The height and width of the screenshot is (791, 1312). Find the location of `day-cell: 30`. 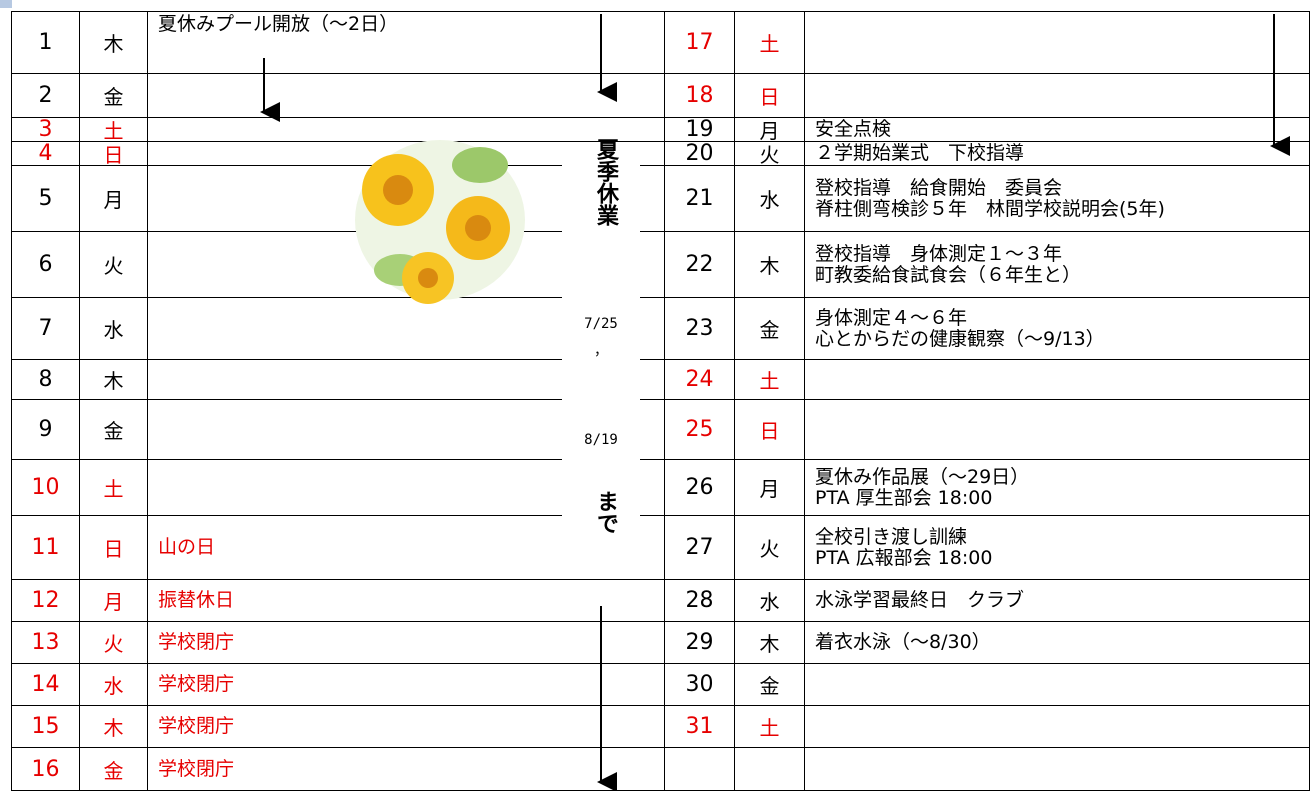

day-cell: 30 is located at coordinates (700, 685).